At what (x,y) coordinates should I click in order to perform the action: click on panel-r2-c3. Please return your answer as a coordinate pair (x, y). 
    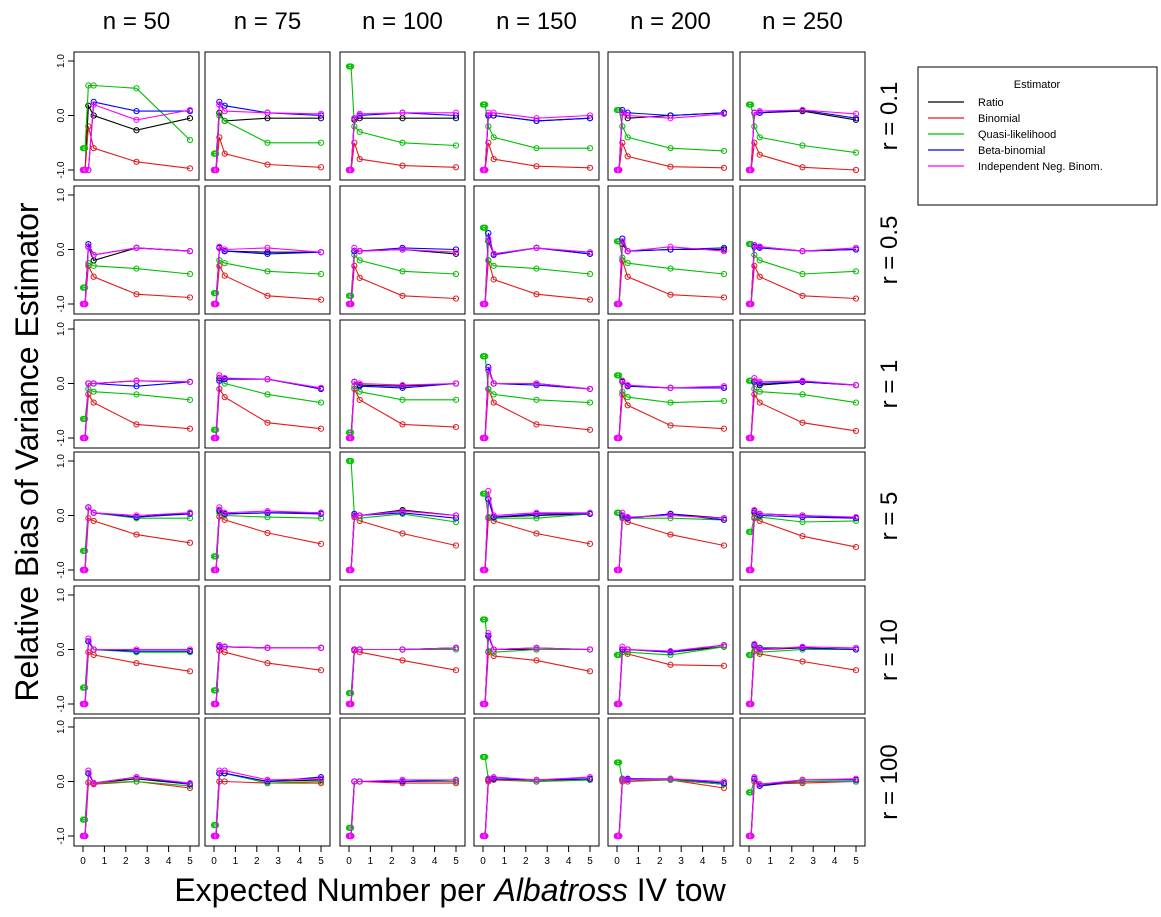
    Looking at the image, I should click on (402, 250).